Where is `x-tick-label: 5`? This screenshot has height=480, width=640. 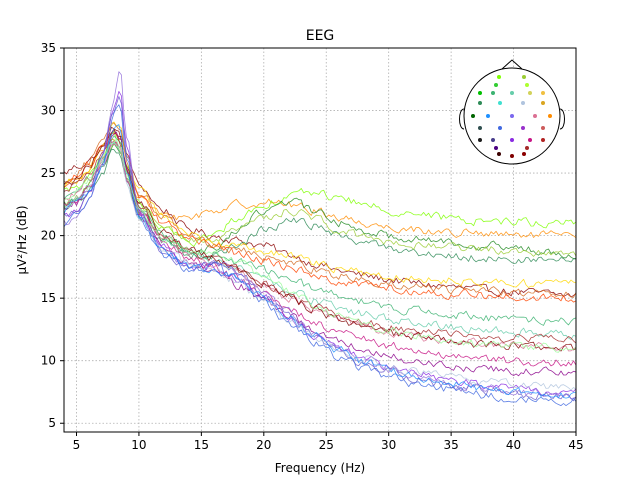
x-tick-label: 5 is located at coordinates (77, 445).